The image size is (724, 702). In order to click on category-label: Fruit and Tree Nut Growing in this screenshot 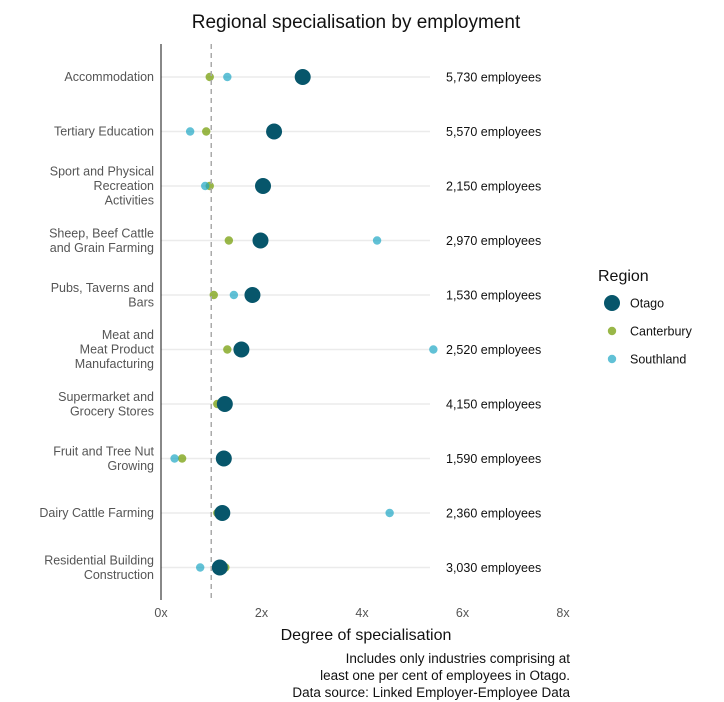, I will do `click(103, 458)`.